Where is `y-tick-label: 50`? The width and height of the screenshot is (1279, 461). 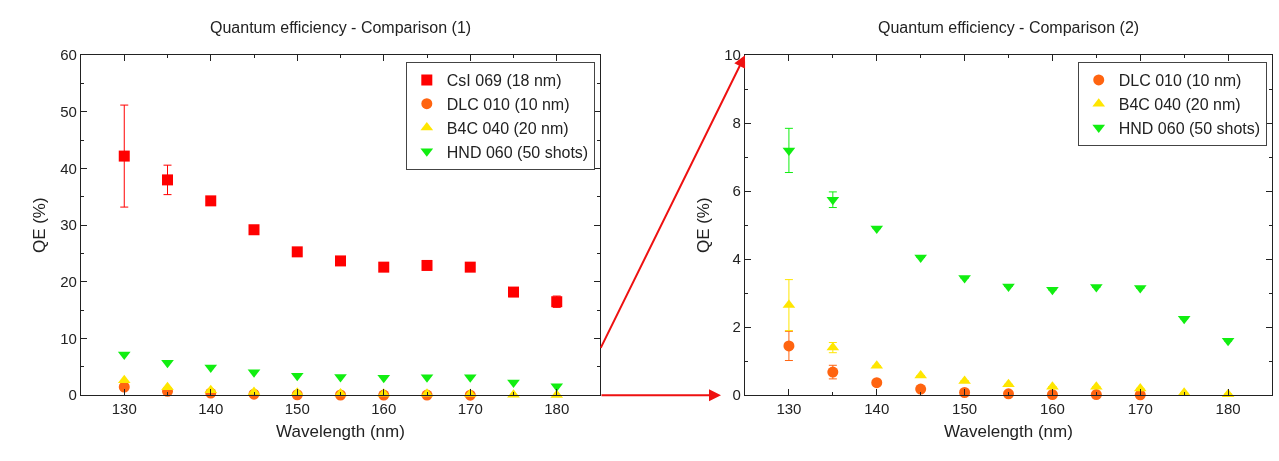 y-tick-label: 50 is located at coordinates (68, 112).